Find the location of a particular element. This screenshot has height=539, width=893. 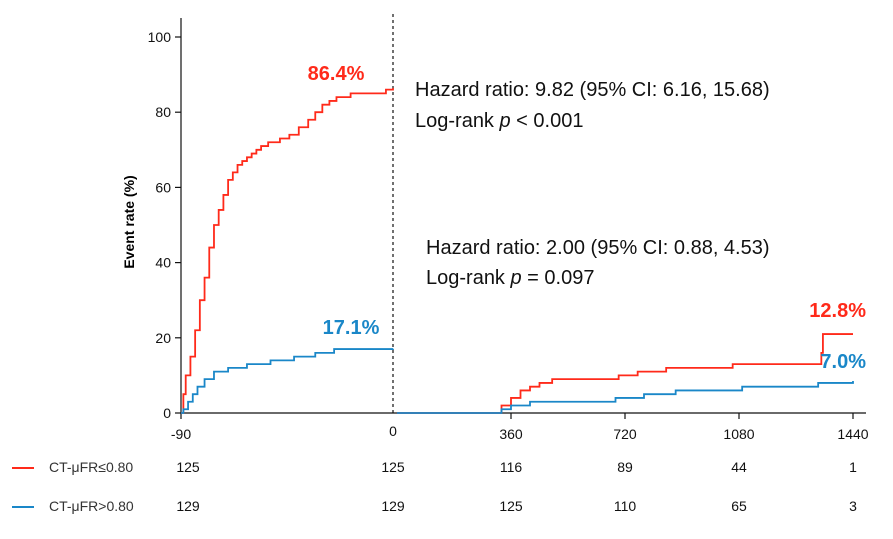

y-ticks: 0 20 40 60 80 100 is located at coordinates (164, 225).